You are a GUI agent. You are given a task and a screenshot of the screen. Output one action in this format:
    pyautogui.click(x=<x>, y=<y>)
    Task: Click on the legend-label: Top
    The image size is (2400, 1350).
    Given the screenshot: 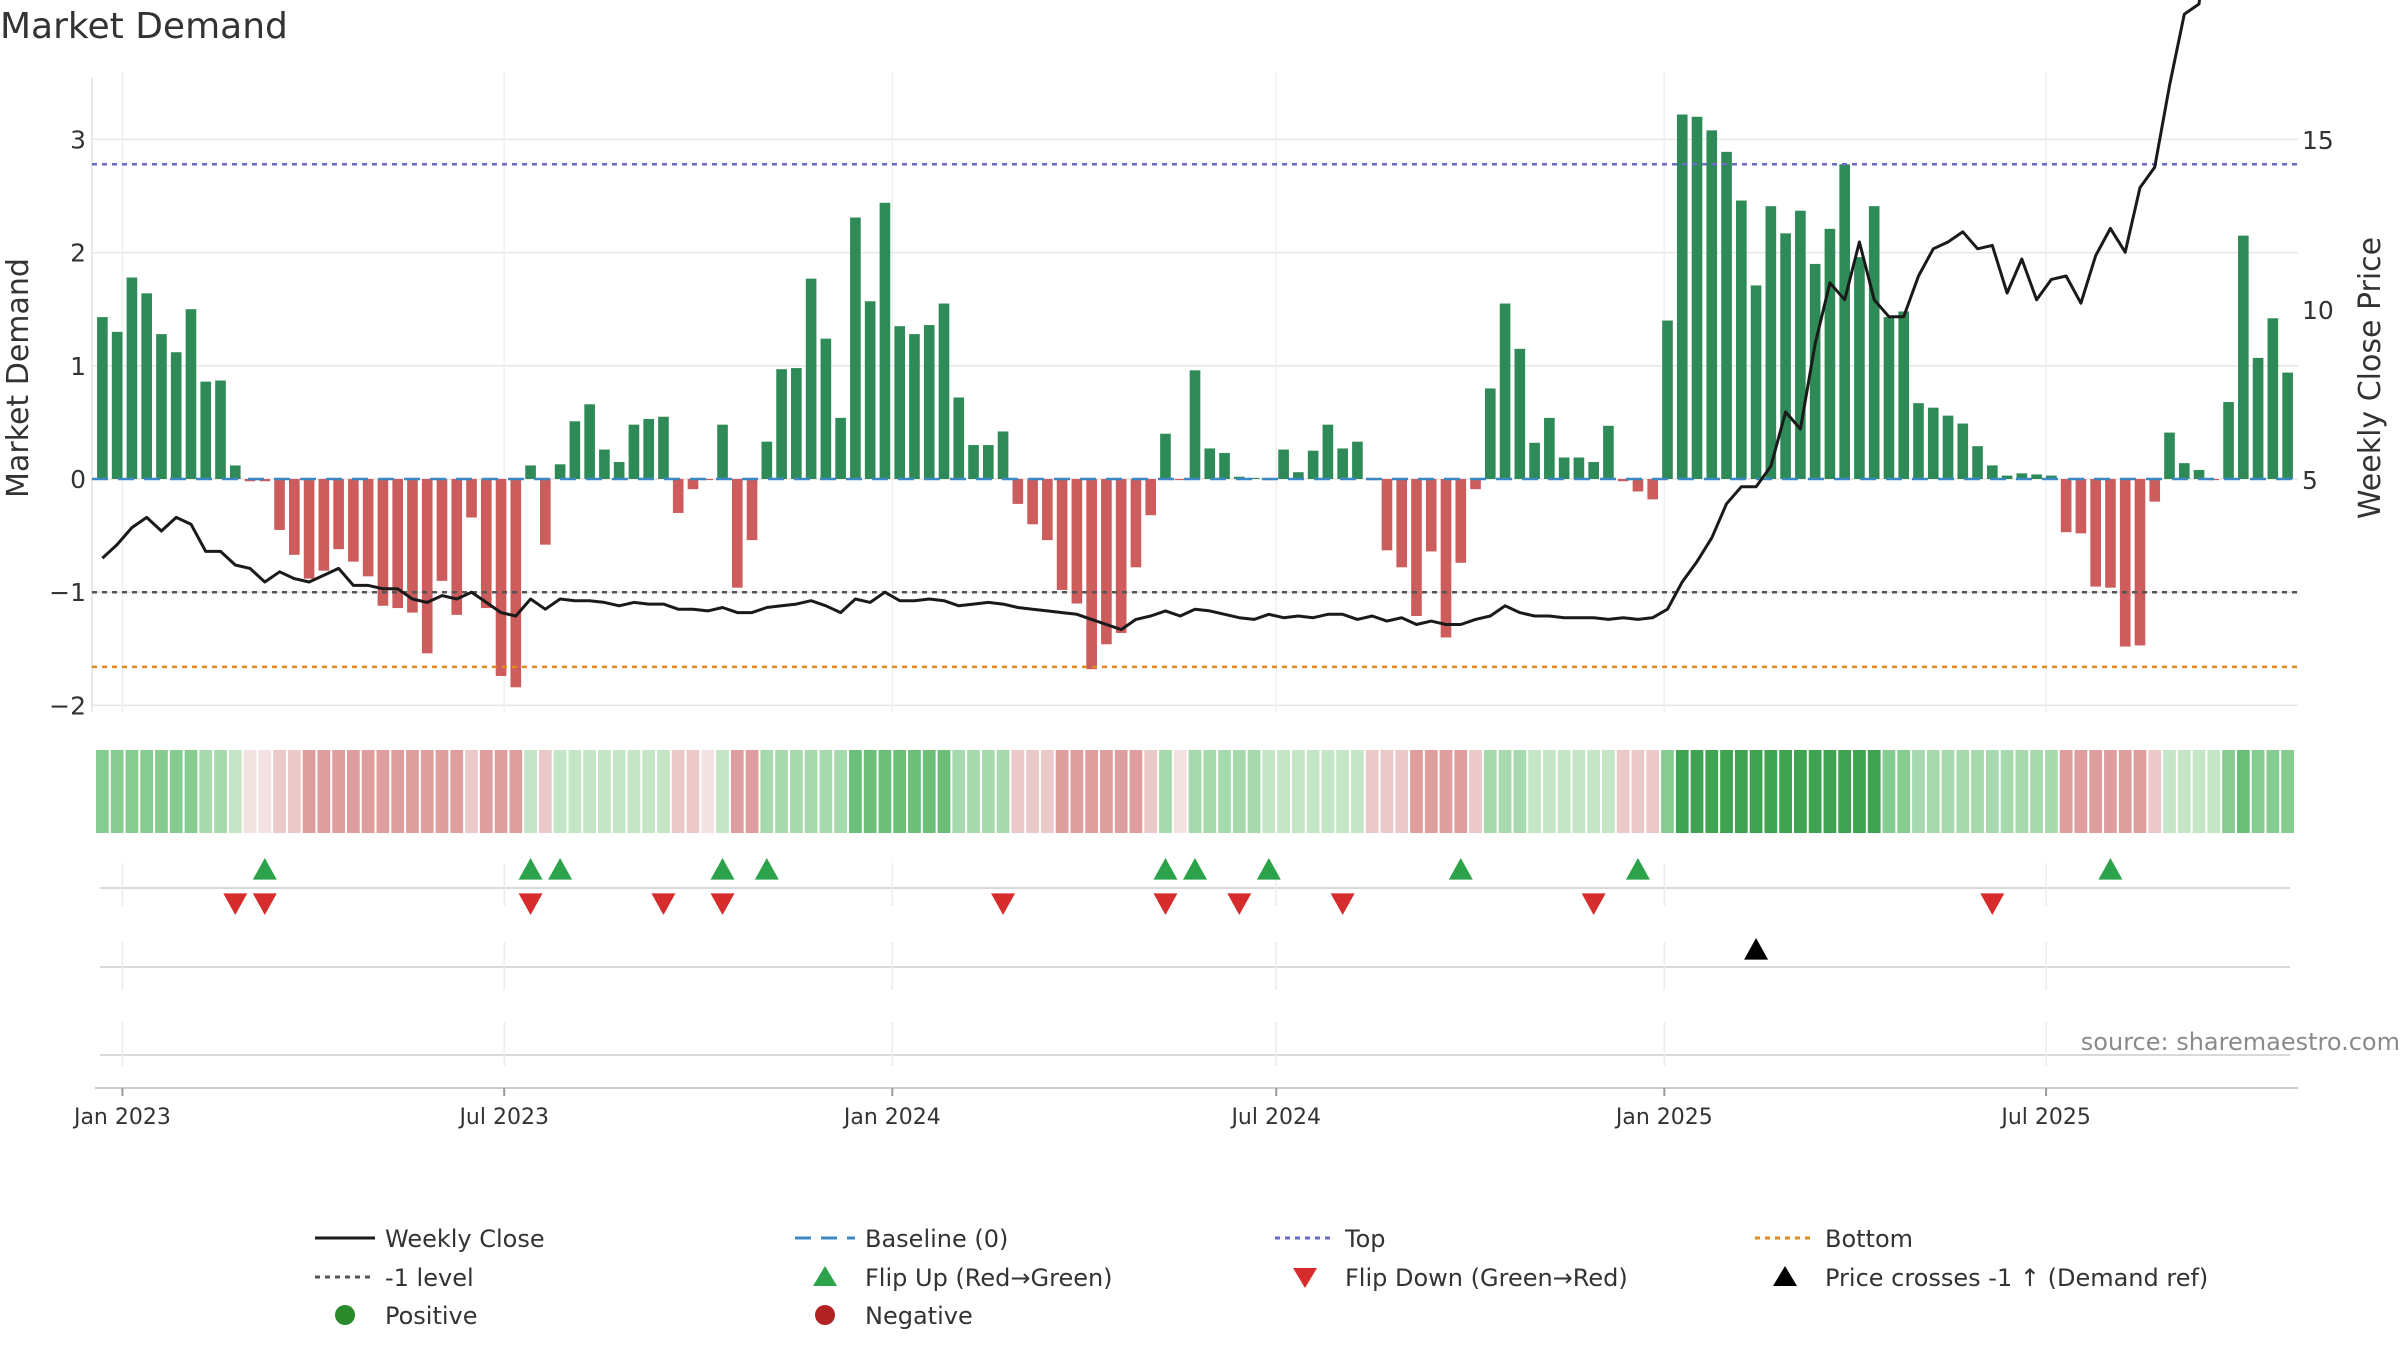 What is the action you would take?
    pyautogui.click(x=1365, y=1239)
    